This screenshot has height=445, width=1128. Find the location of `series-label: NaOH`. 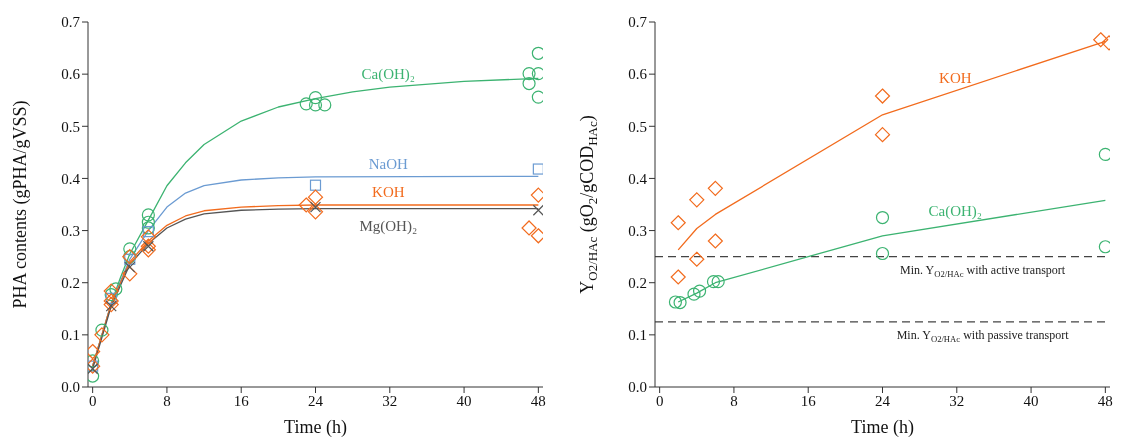

series-label: NaOH is located at coordinates (388, 163).